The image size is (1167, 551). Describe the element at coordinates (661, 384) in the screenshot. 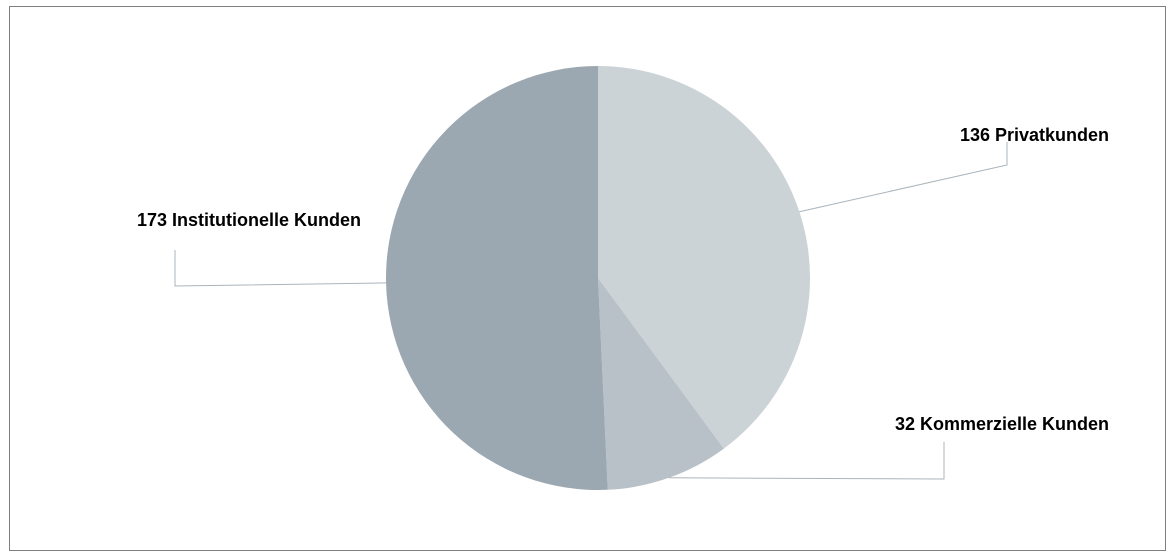

I see `pie-slice-kommerzielle-kunden` at that location.